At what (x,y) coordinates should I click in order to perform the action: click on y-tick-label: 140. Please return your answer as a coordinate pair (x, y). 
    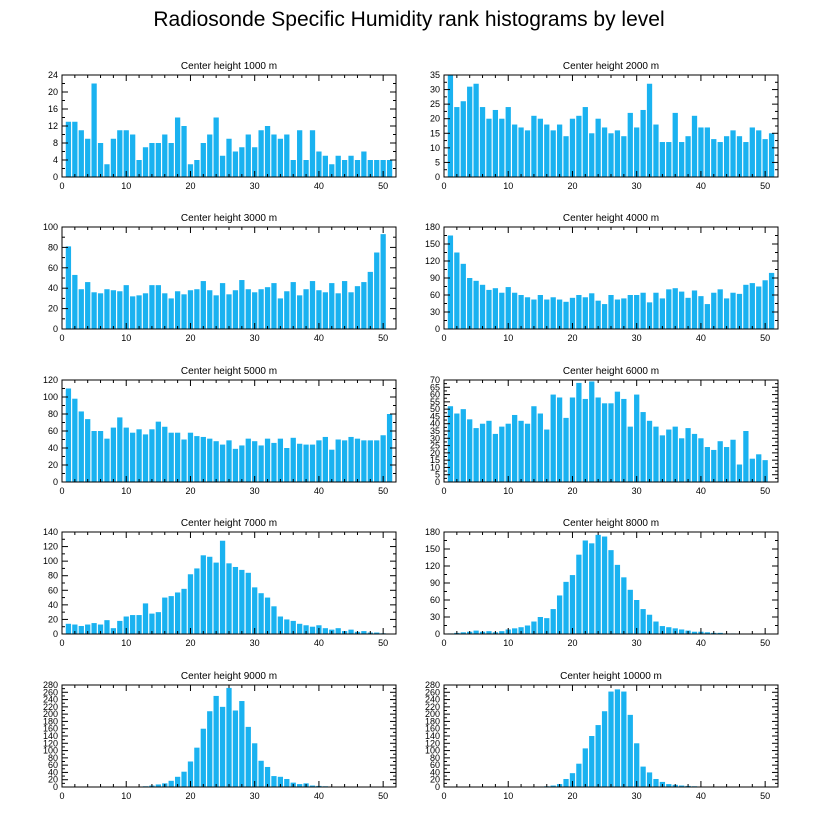
    Looking at the image, I should click on (50, 736).